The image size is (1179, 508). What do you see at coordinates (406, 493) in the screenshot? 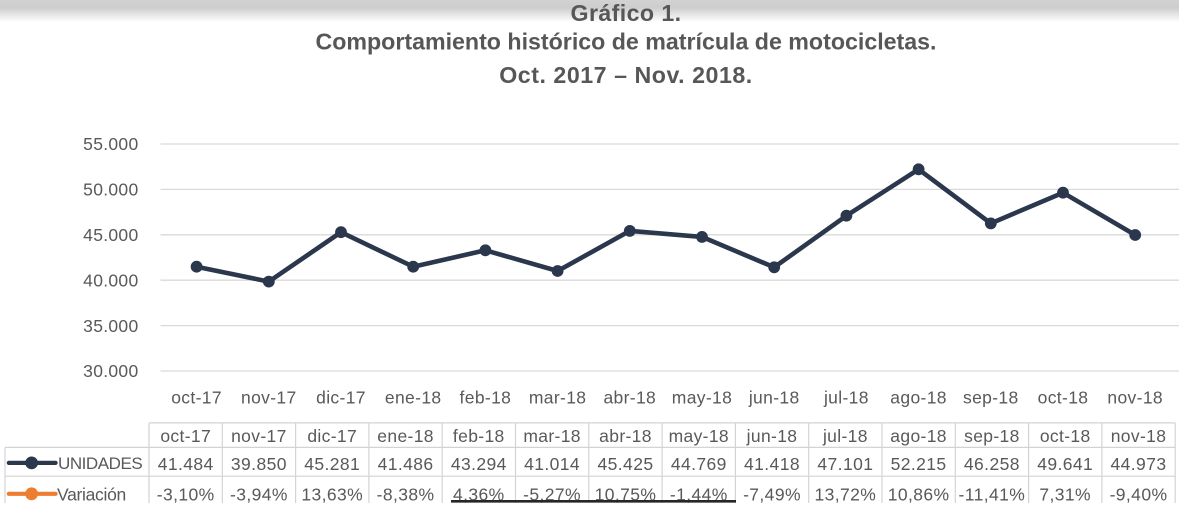
I see `svg-text: -8,38%` at bounding box center [406, 493].